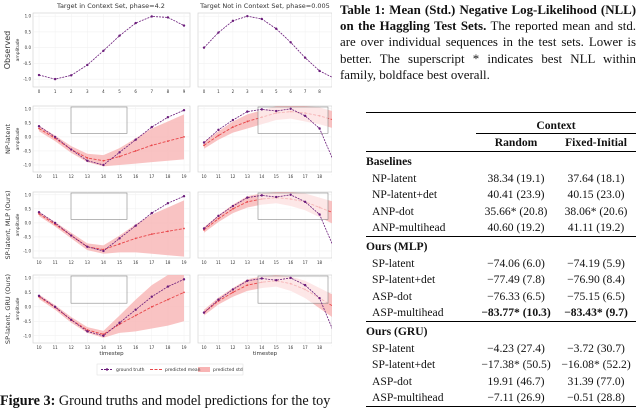 This screenshot has height=412, width=640. What do you see at coordinates (264, 6) in the screenshot?
I see `col-title-right: Target Not in Context Set, phase=0.005` at bounding box center [264, 6].